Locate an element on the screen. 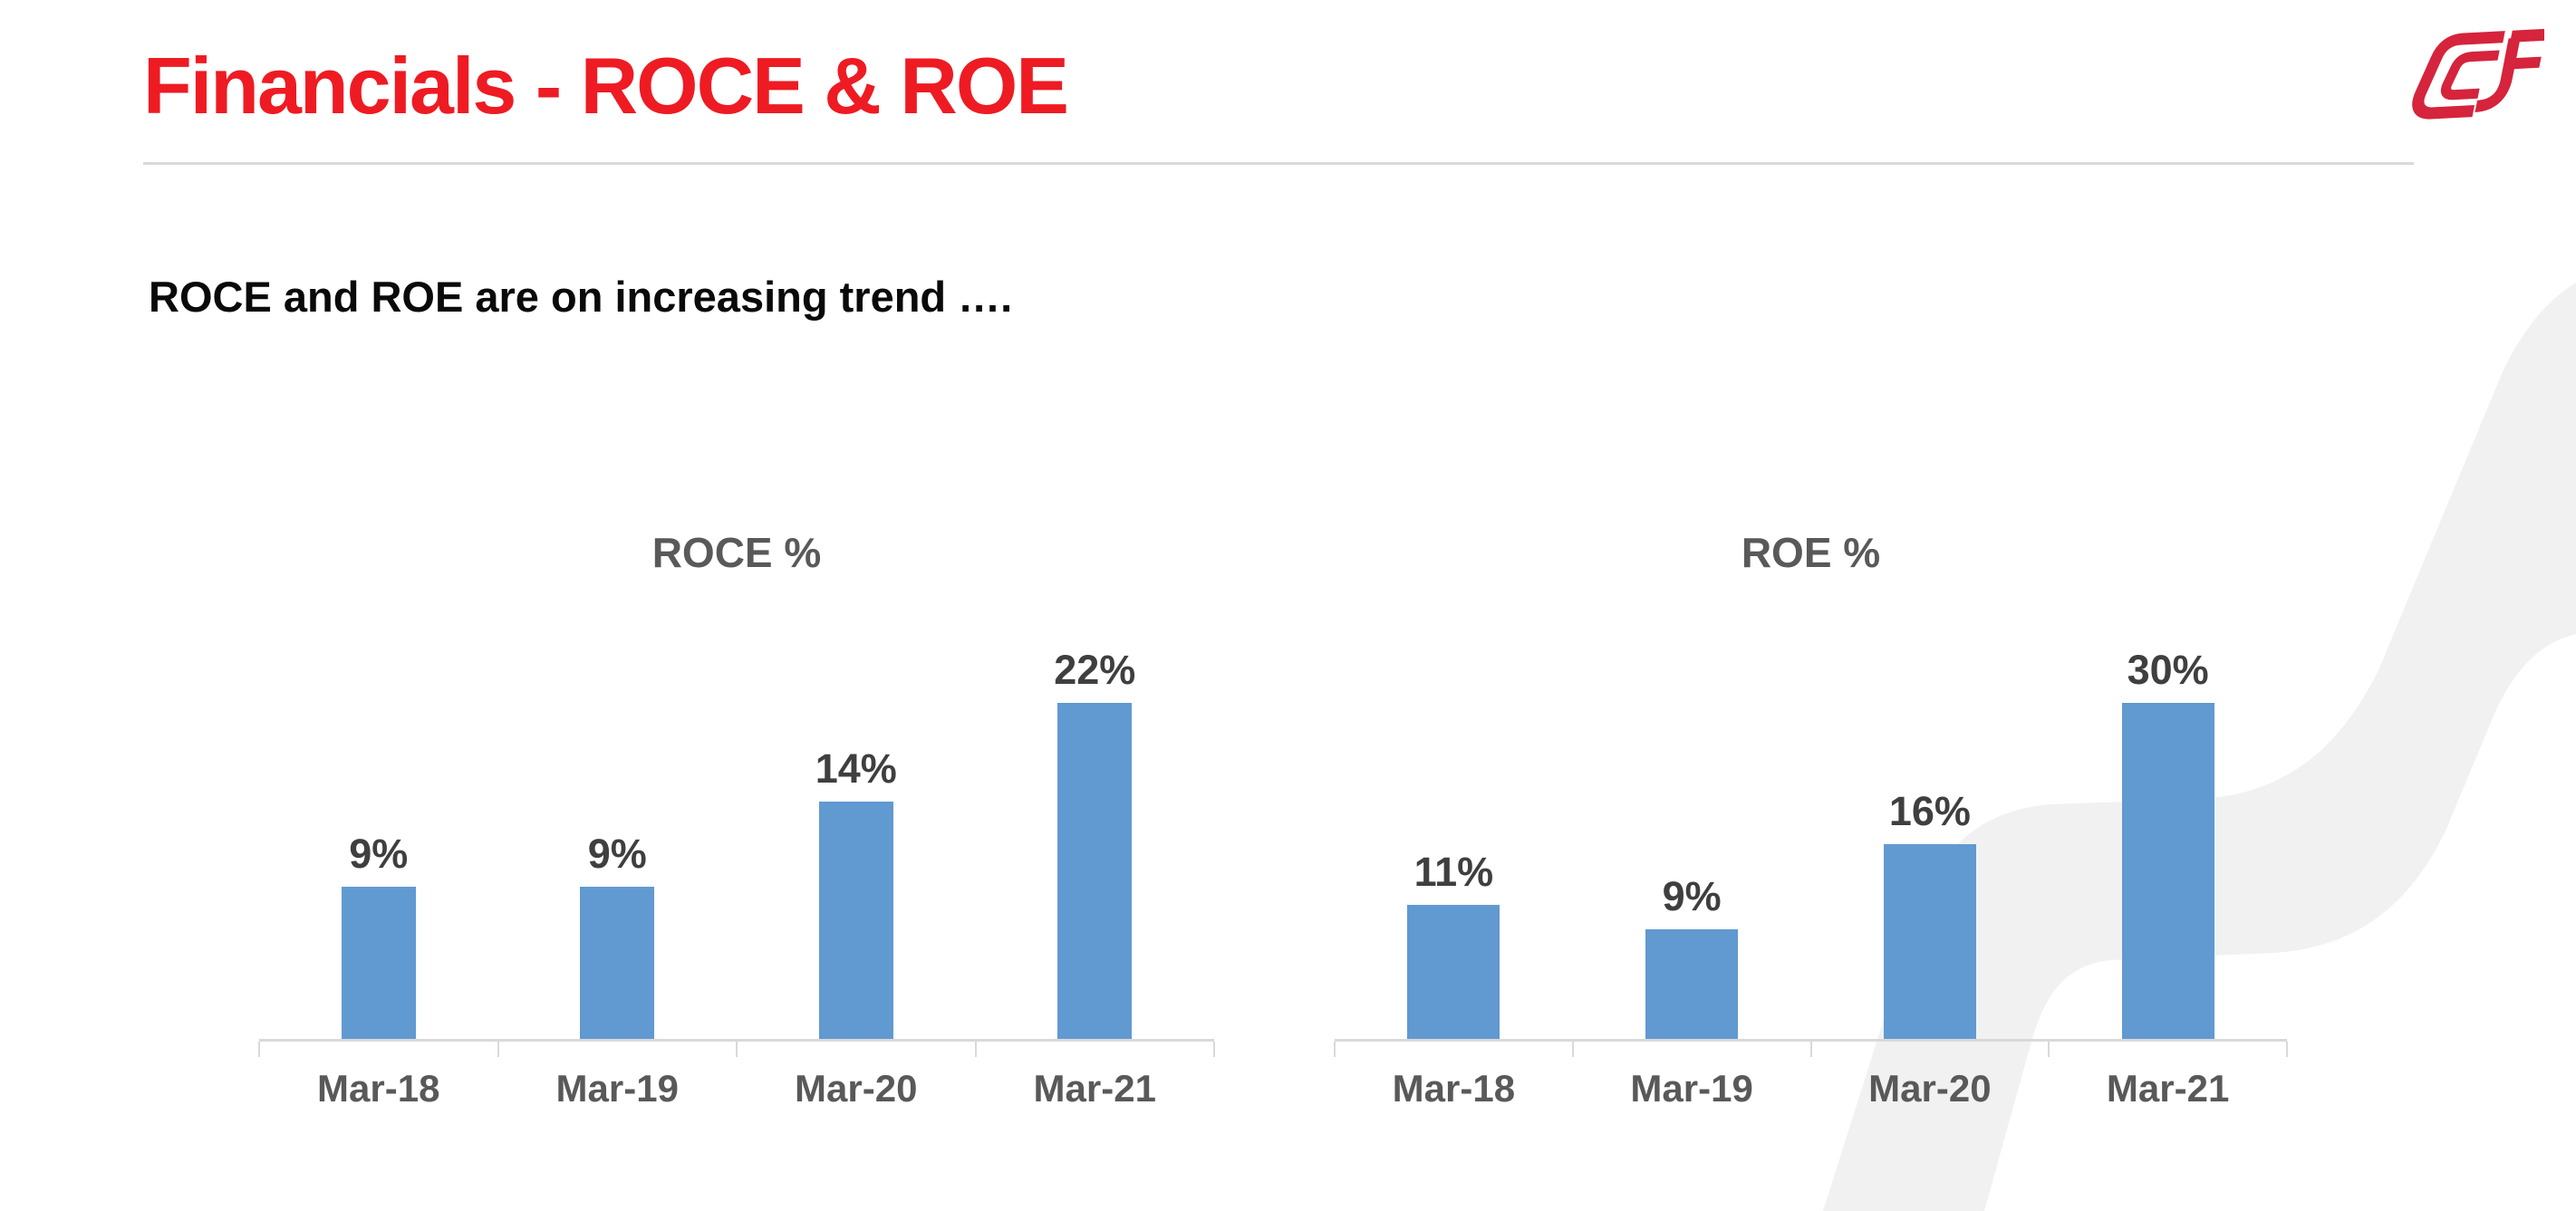 This screenshot has height=1211, width=2576. bar-slot: 30% is located at coordinates (2168, 844).